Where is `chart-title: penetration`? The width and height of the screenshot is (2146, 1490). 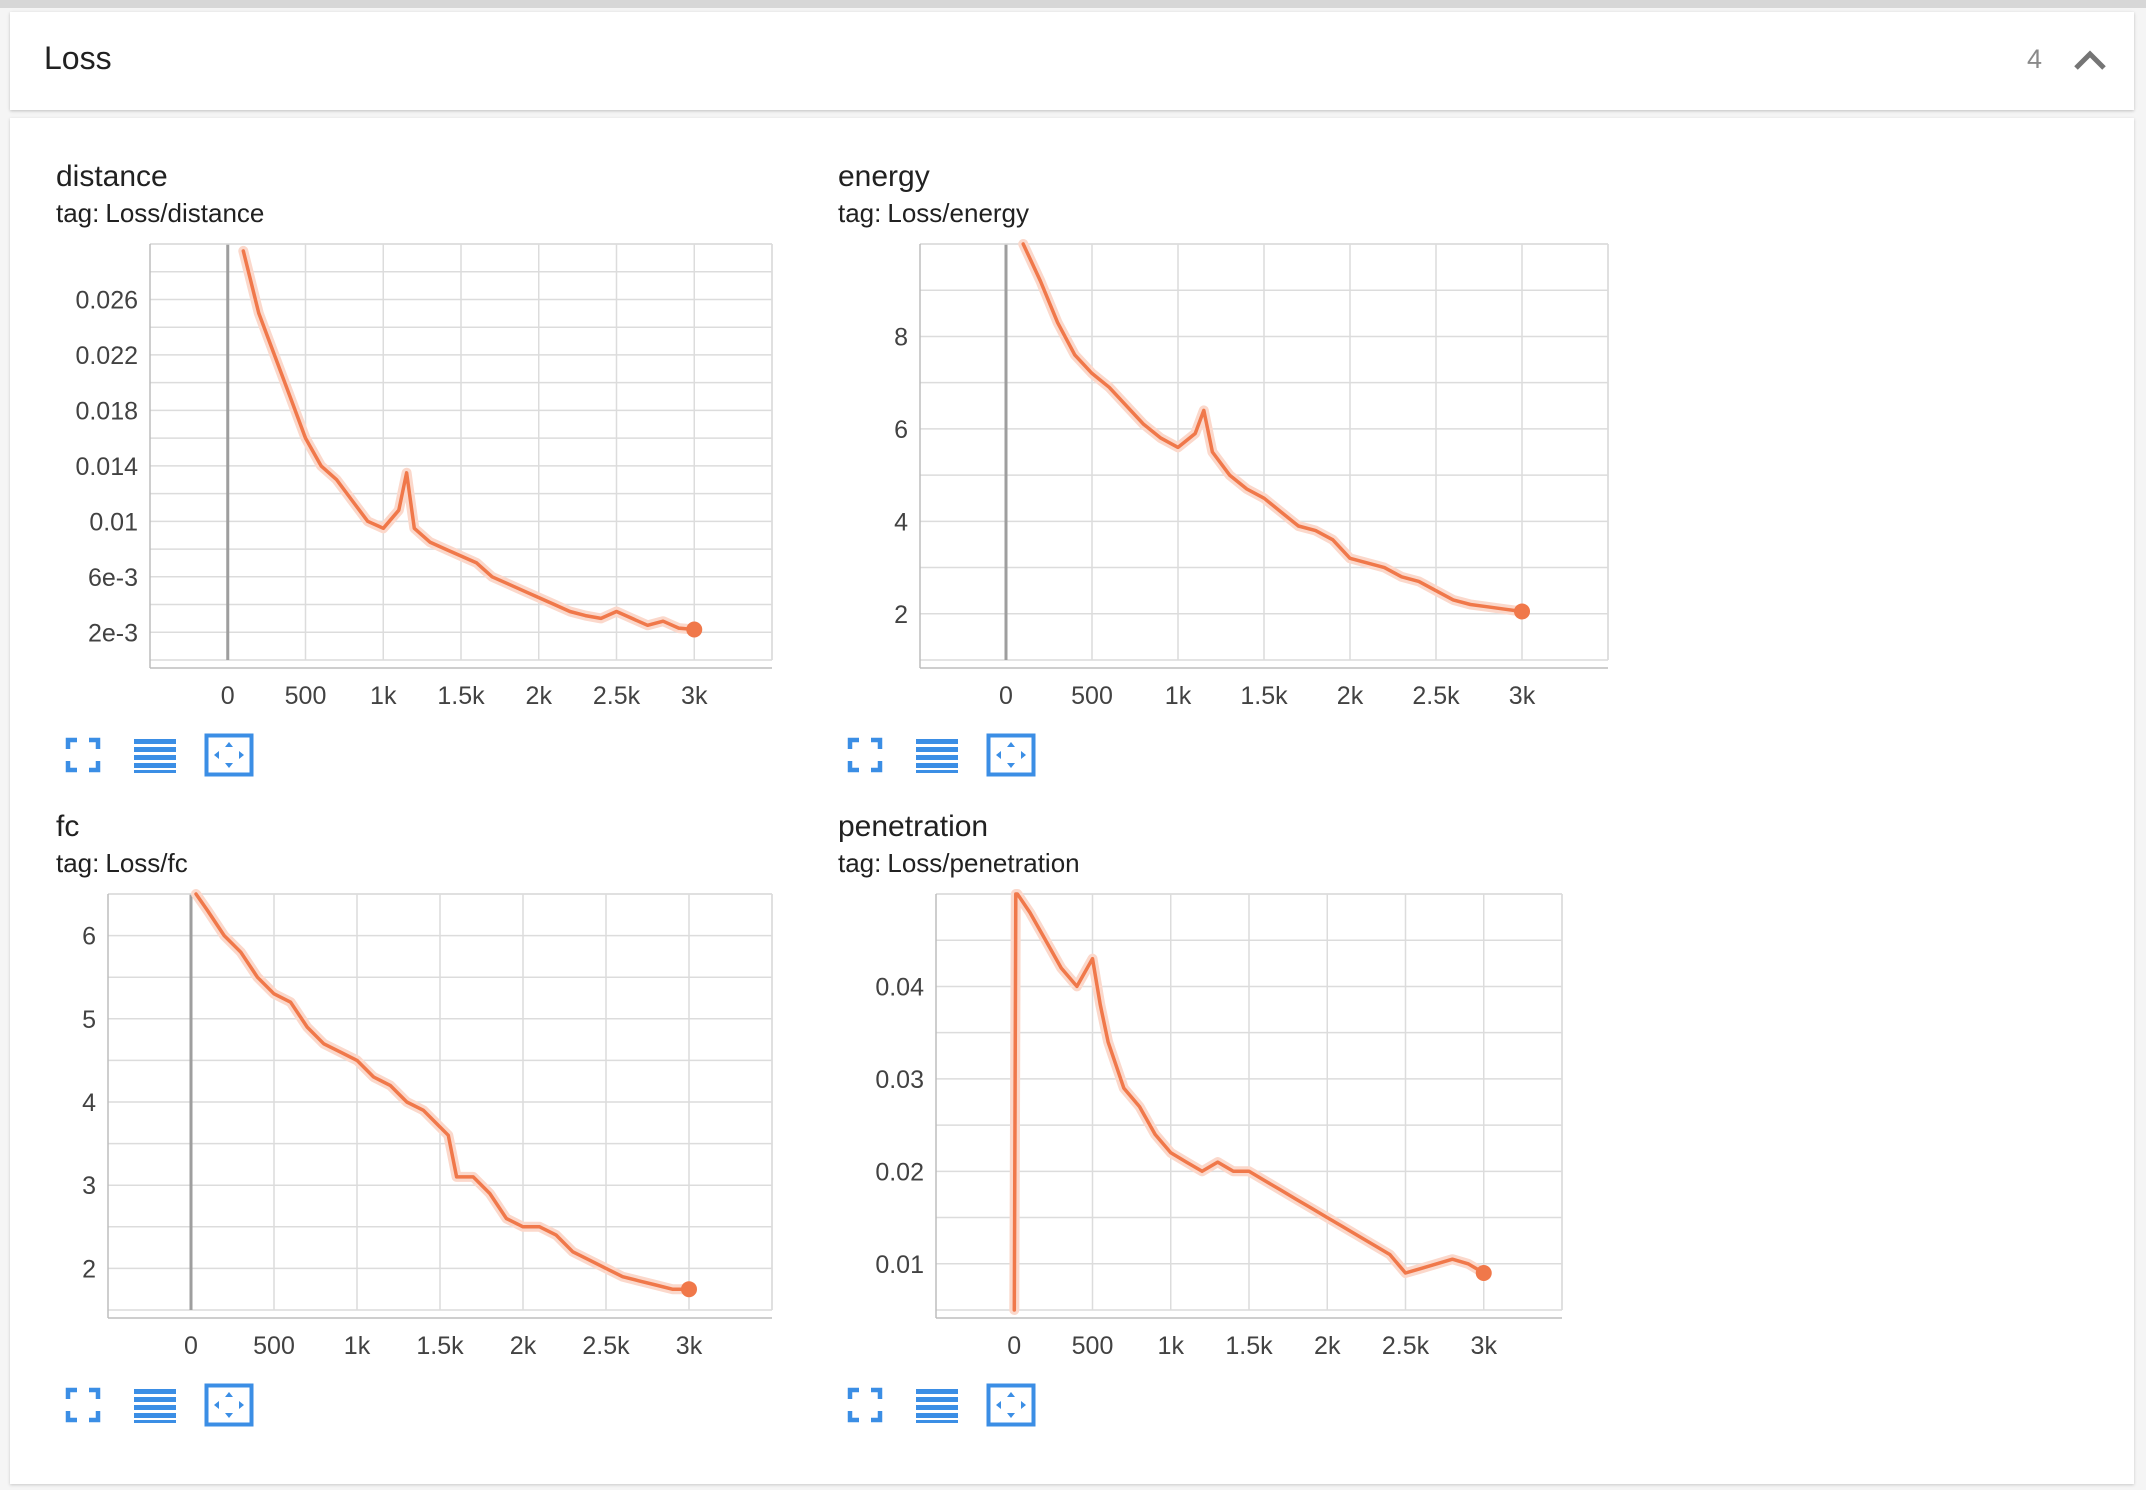
chart-title: penetration is located at coordinates (913, 826).